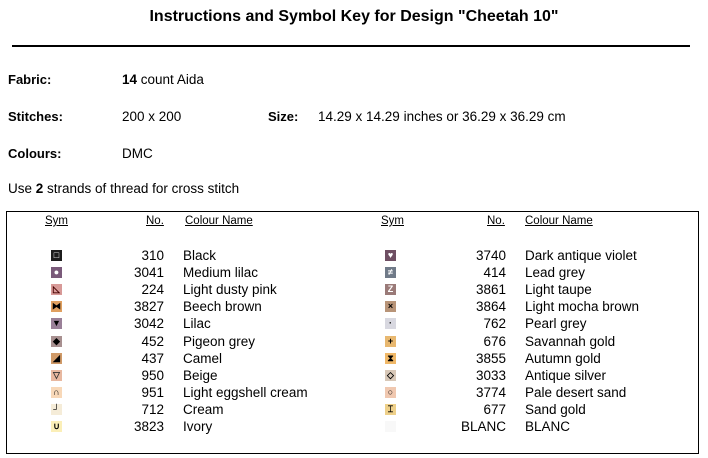 The image size is (708, 458). What do you see at coordinates (200, 255) in the screenshot?
I see `colour-name: Black` at bounding box center [200, 255].